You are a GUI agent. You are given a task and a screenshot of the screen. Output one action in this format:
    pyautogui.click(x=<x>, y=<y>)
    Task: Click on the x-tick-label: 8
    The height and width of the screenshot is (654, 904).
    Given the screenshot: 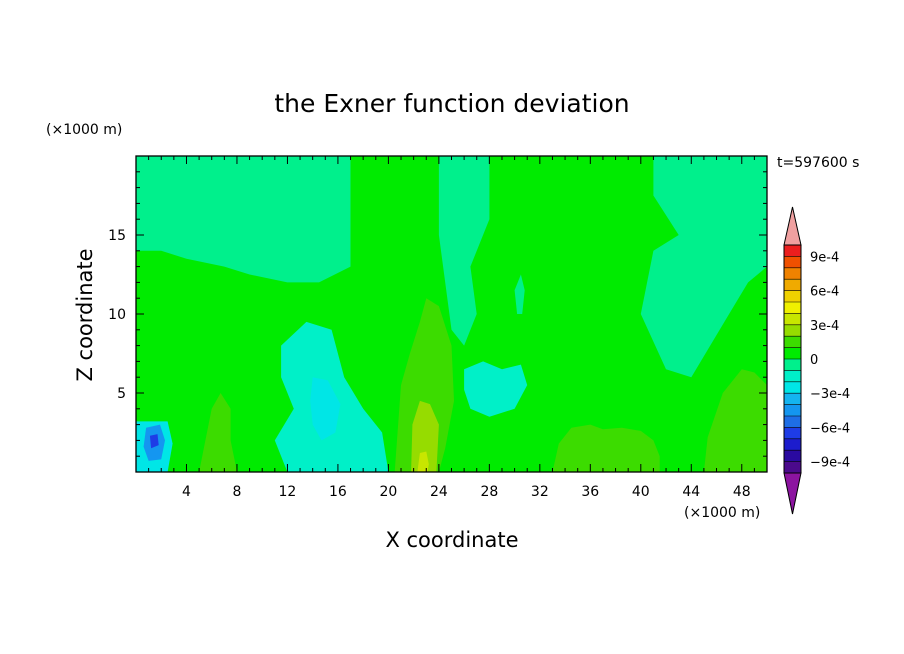 What is the action you would take?
    pyautogui.click(x=236, y=492)
    